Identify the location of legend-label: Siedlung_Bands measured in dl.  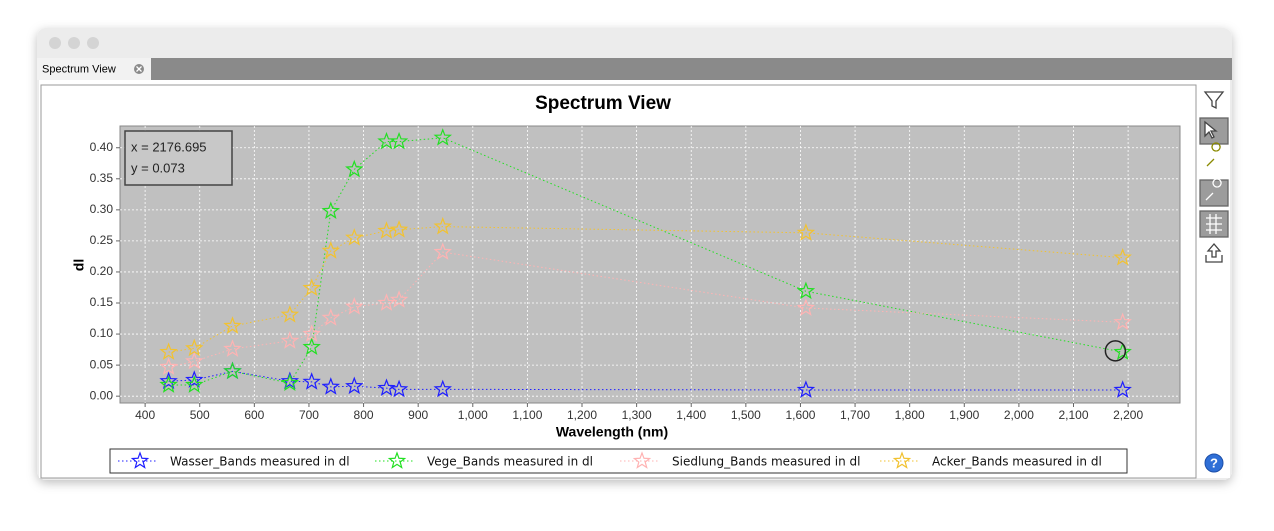
(766, 462).